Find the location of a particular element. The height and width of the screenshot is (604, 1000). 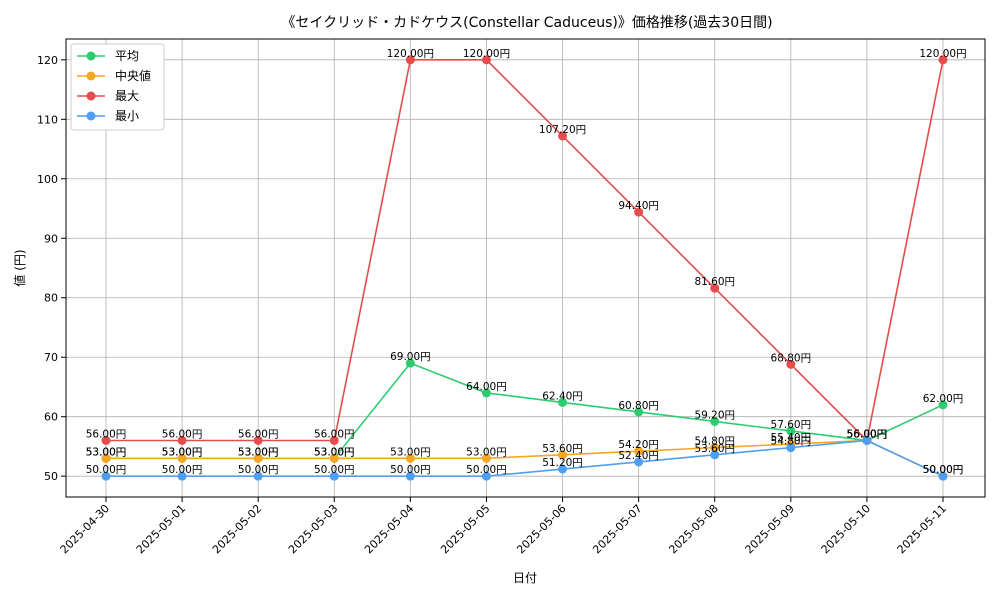

y-tick-label: 80 is located at coordinates (51, 298).